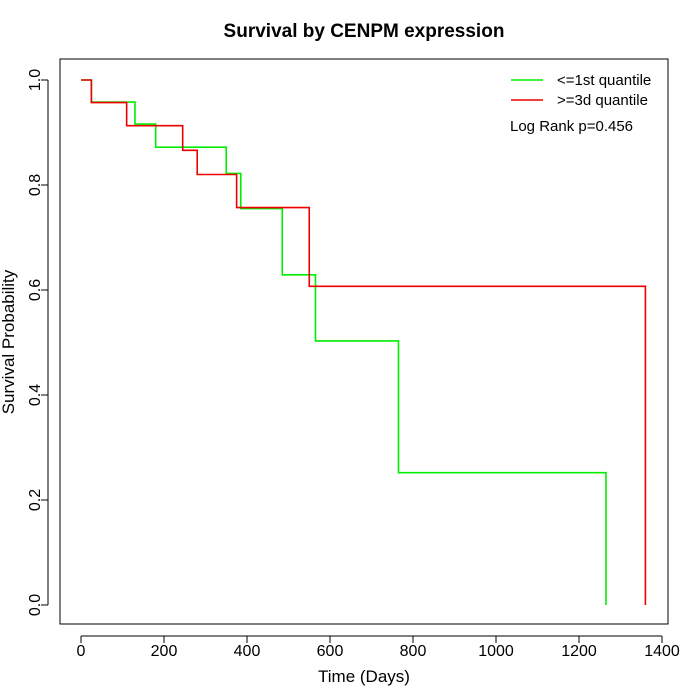  What do you see at coordinates (35, 290) in the screenshot?
I see `y-tick-label: 0.6` at bounding box center [35, 290].